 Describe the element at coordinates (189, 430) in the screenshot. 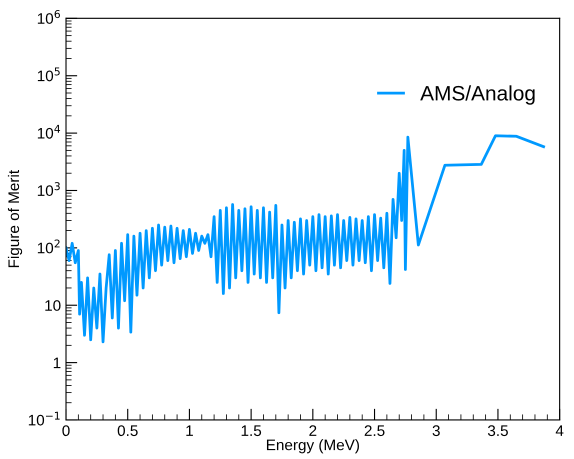

I see `x-tick-label: 1` at that location.